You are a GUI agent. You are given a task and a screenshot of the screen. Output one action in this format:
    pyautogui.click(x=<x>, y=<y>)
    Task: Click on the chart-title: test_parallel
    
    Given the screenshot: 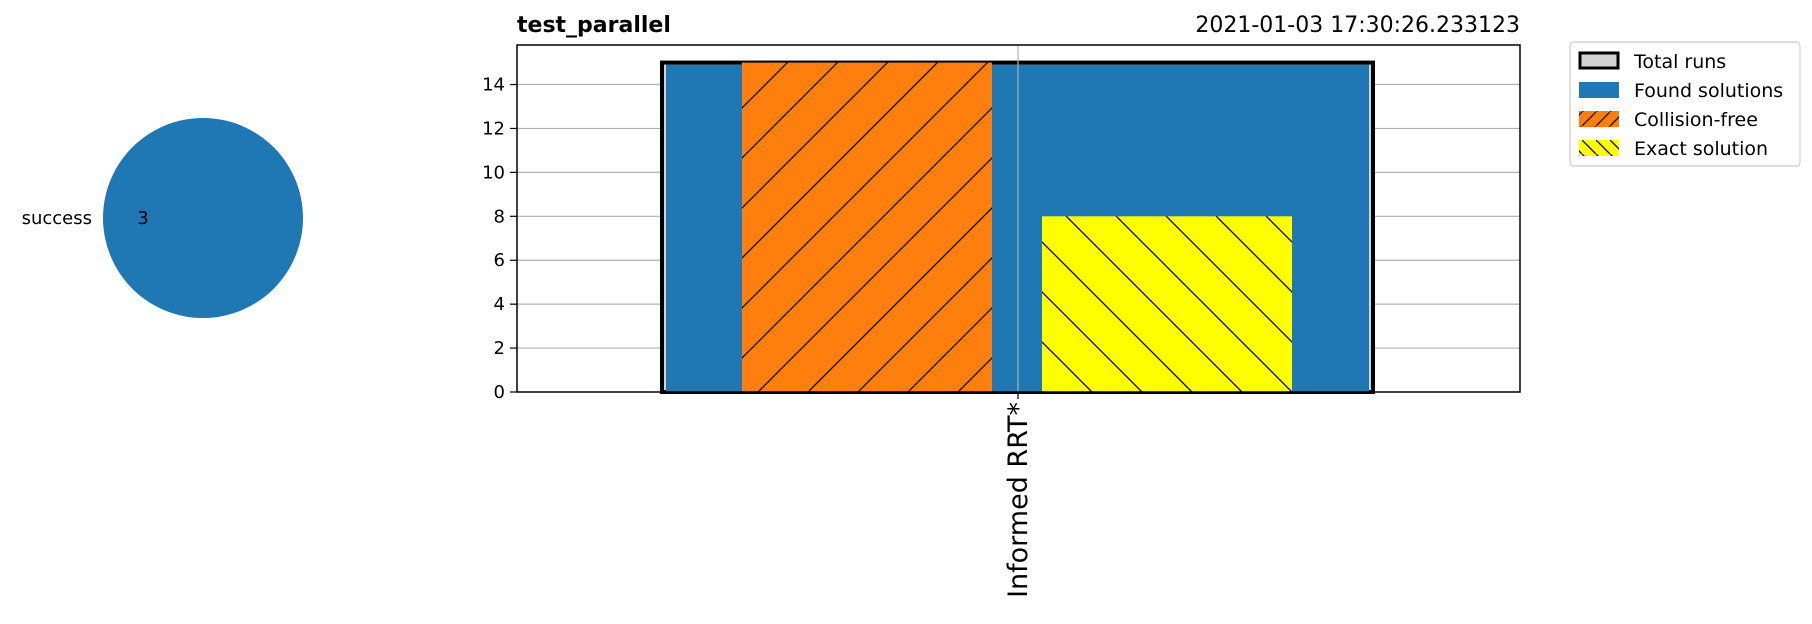 What is the action you would take?
    pyautogui.click(x=594, y=25)
    